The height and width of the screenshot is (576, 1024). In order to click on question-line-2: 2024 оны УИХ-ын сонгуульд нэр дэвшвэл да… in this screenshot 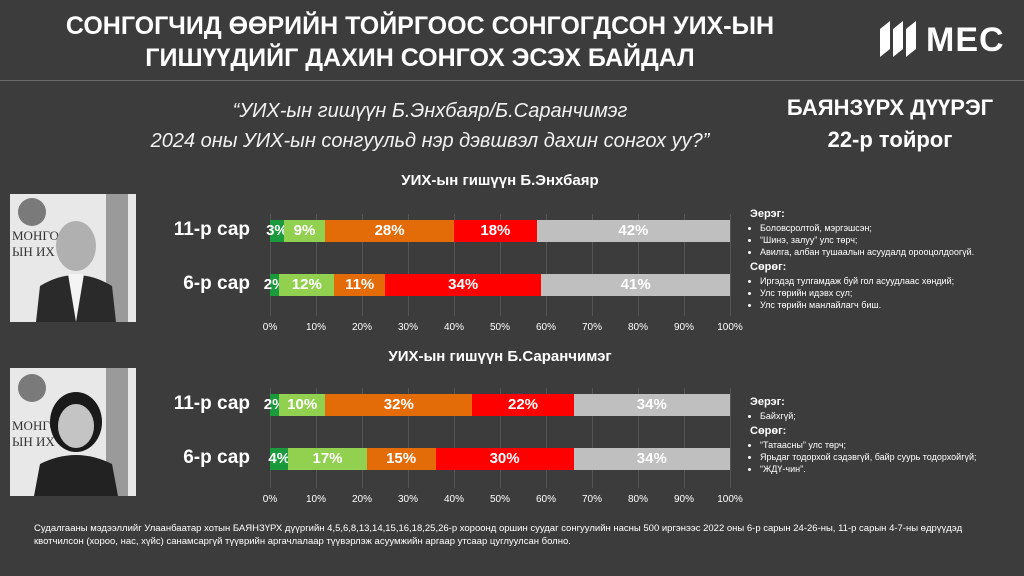, I will do `click(430, 141)`.